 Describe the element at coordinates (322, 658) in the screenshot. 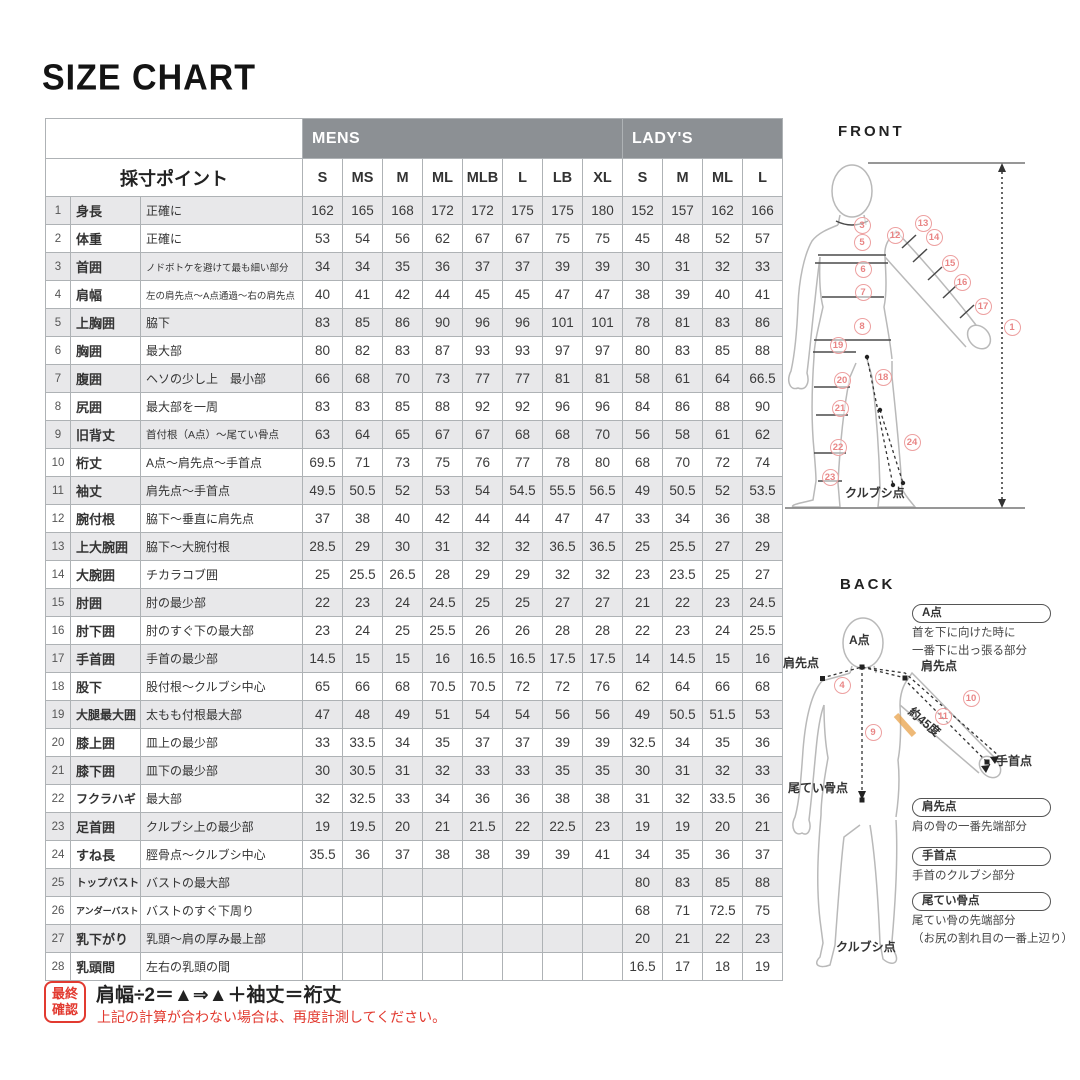

I see `mens-value: 14.5` at that location.